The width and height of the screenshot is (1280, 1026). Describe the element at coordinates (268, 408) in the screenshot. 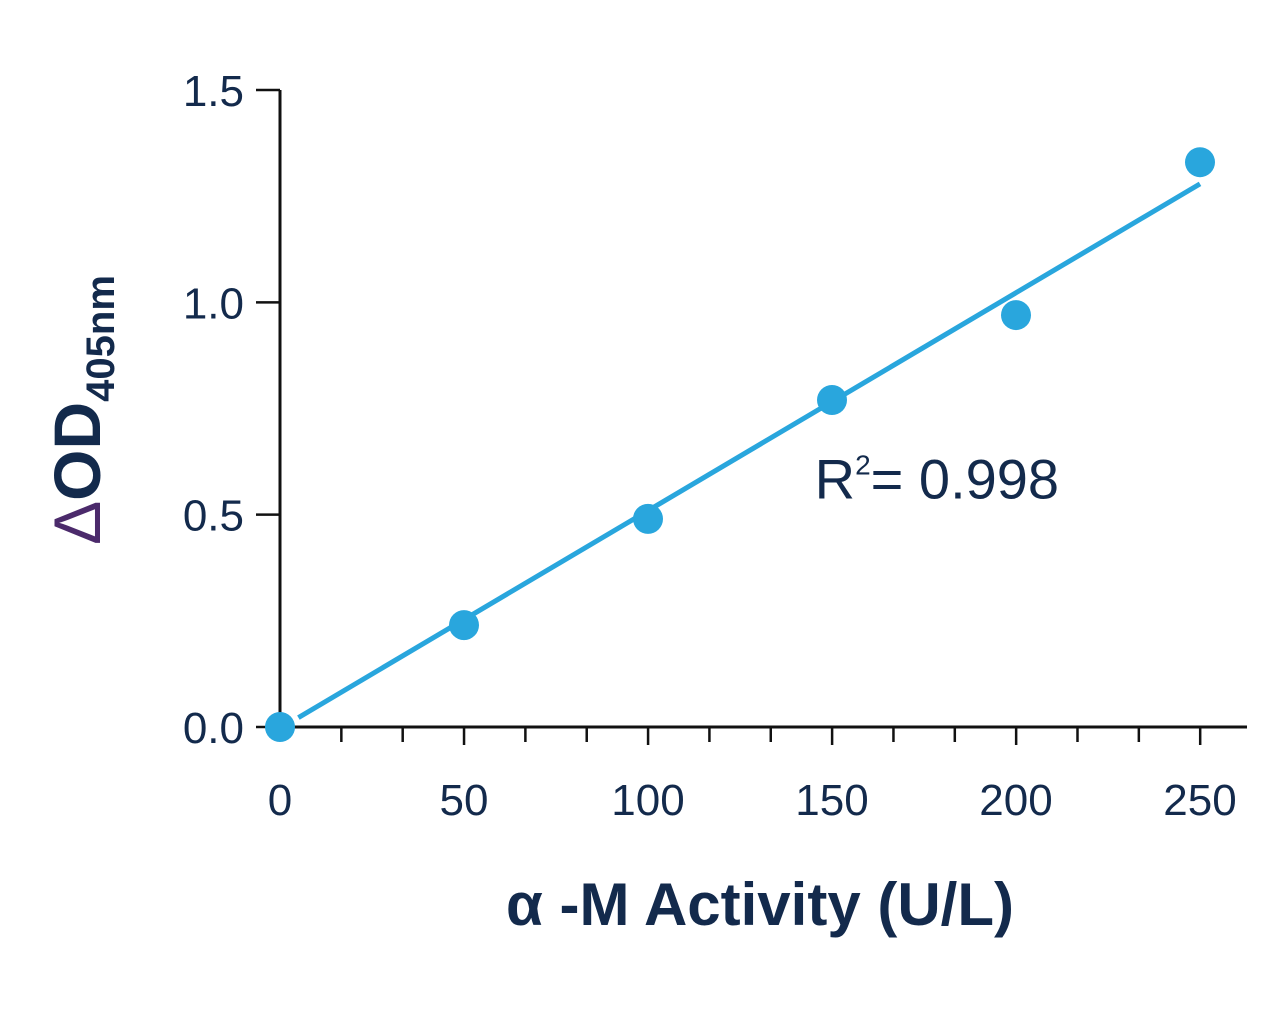

I see `y-ticks` at that location.